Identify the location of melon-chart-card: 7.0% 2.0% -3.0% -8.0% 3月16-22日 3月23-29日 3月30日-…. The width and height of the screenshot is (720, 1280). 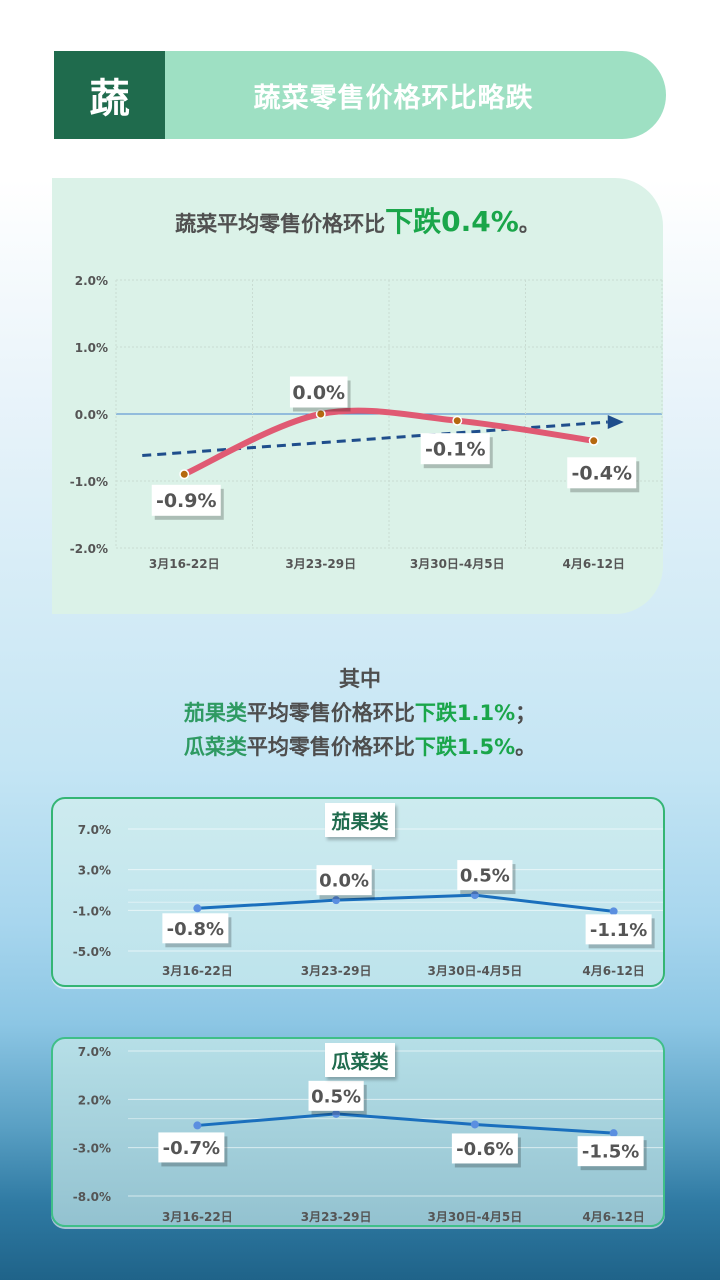
(358, 1132).